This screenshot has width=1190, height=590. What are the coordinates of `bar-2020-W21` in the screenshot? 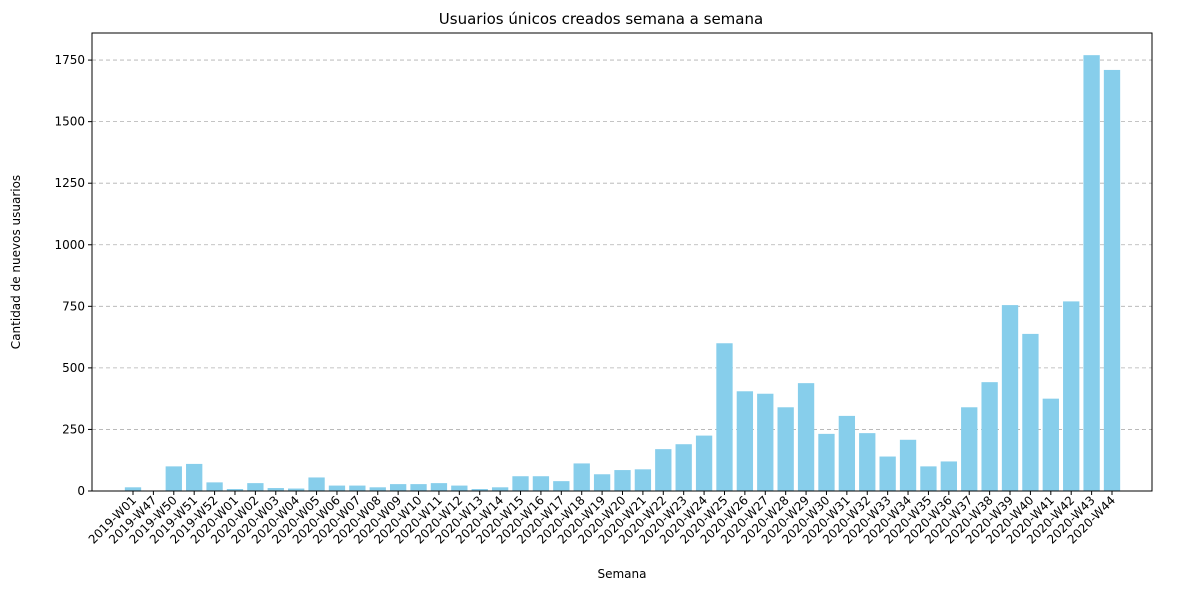 It's located at (643, 480).